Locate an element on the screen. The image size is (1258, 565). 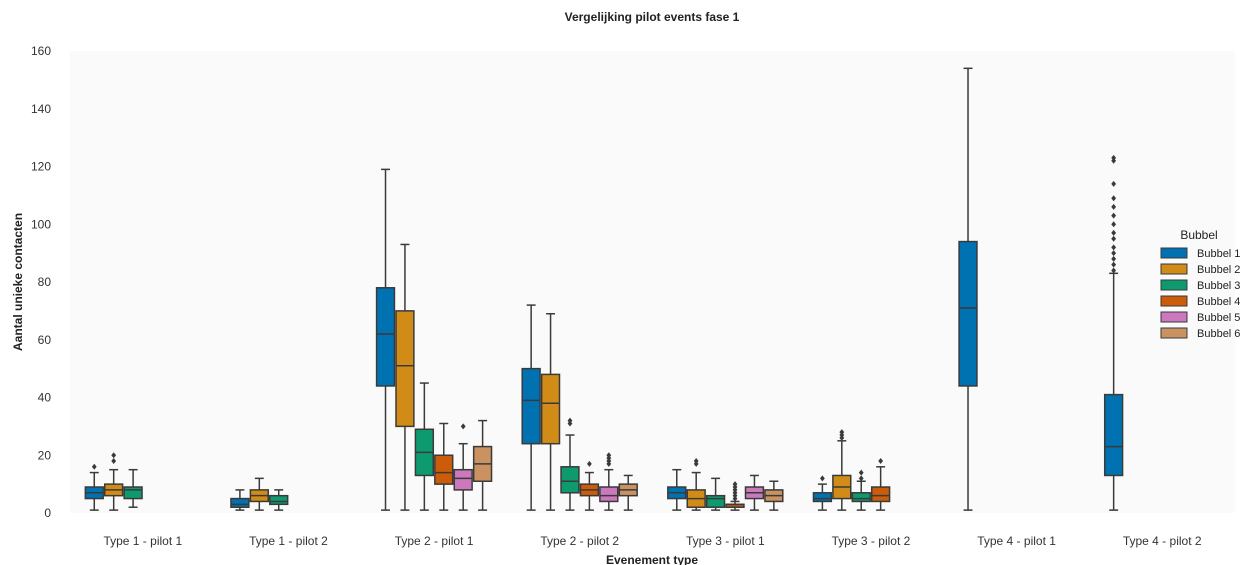
legend-entry-label: Bubbel 2 is located at coordinates (1218, 270).